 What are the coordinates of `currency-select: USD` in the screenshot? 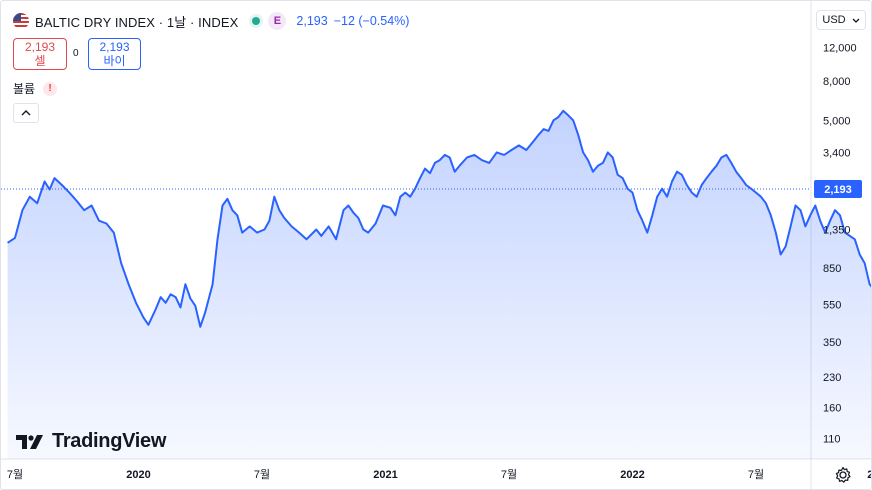 It's located at (841, 20).